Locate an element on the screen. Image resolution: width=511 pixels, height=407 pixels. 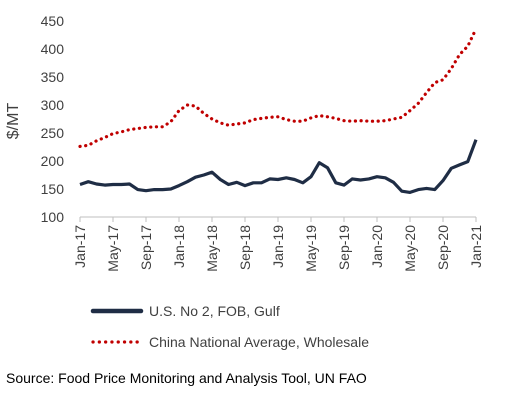
y-tick-label-300: 300 is located at coordinates (53, 105).